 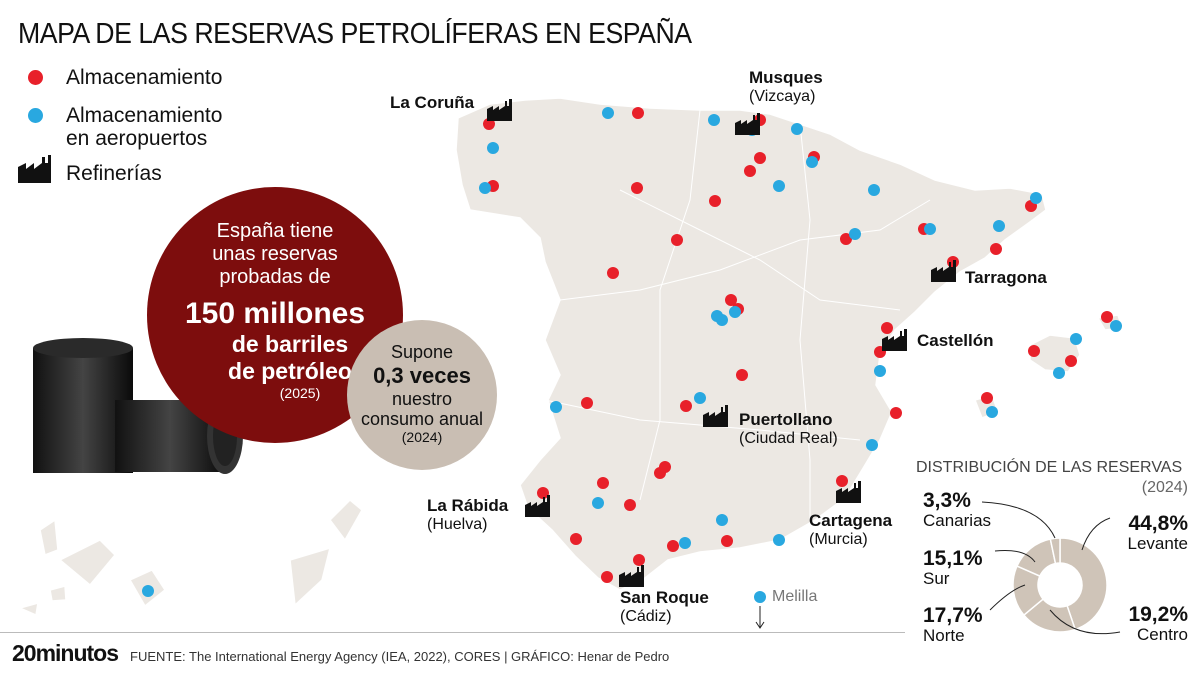 What do you see at coordinates (1158, 543) in the screenshot?
I see `region-levante: Levante` at bounding box center [1158, 543].